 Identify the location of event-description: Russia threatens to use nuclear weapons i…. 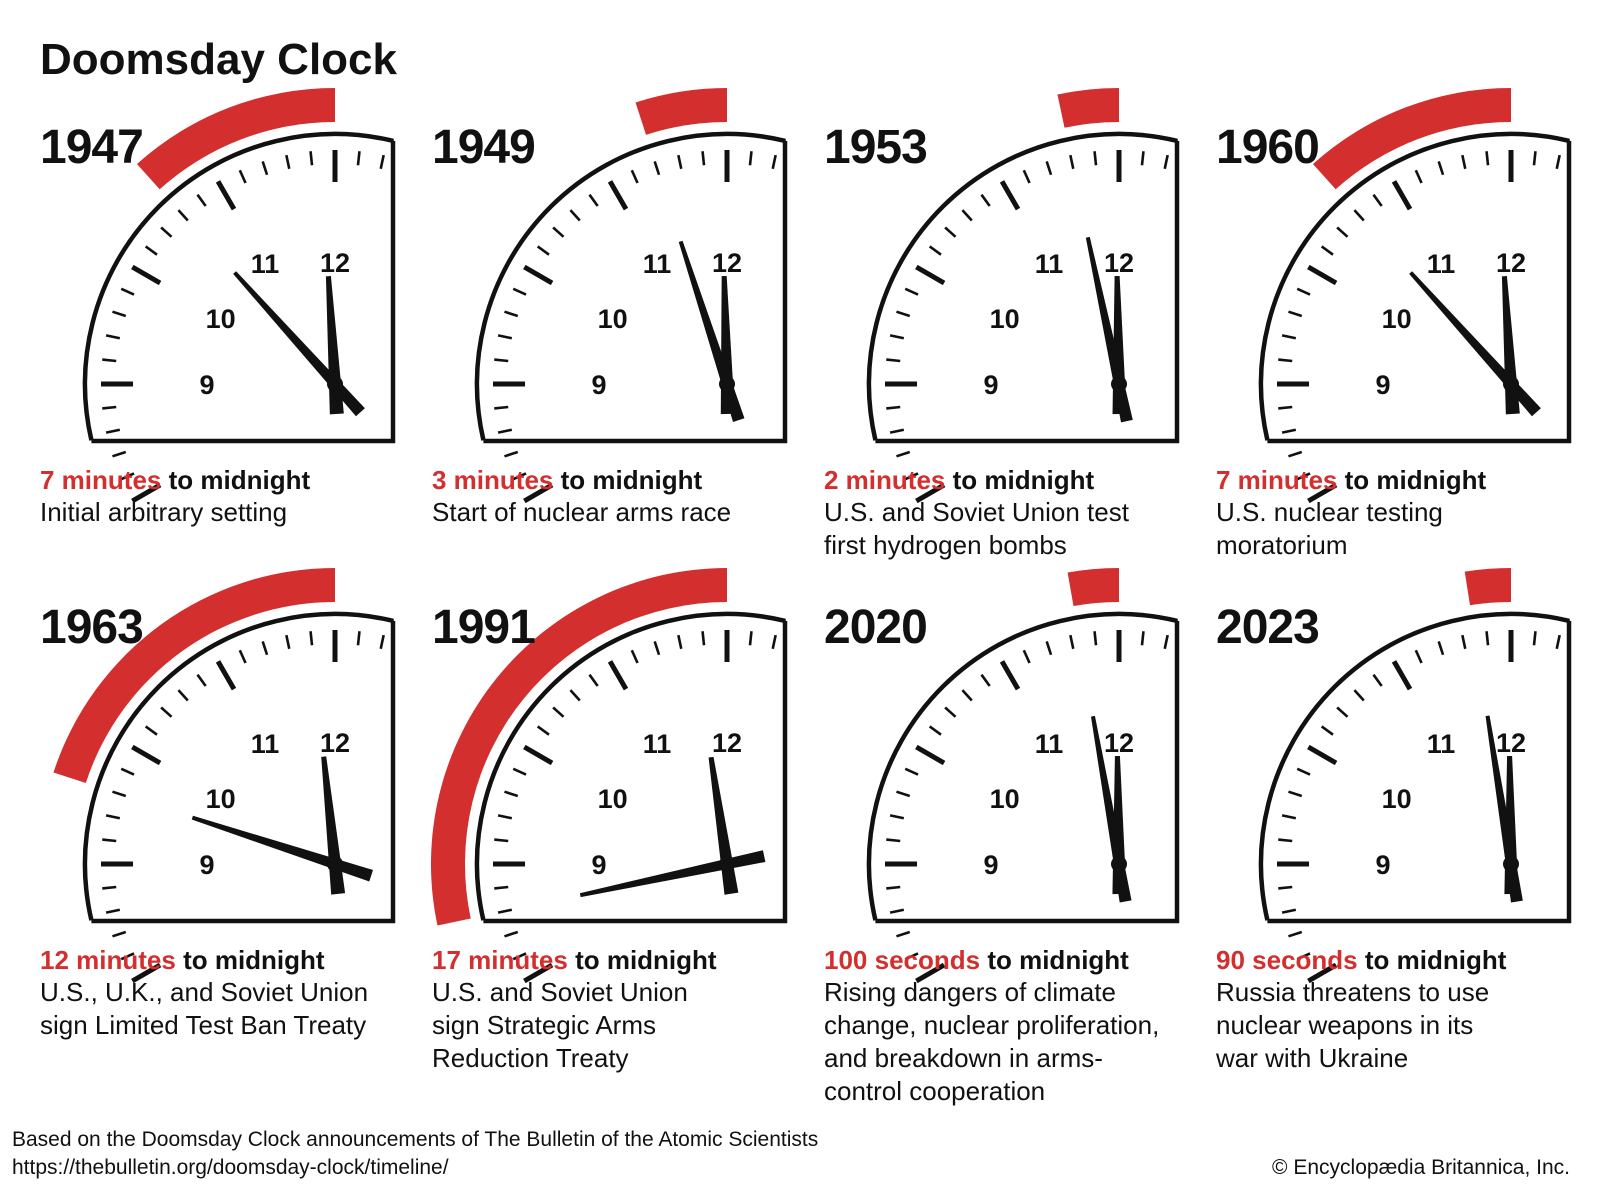
(1401, 1025).